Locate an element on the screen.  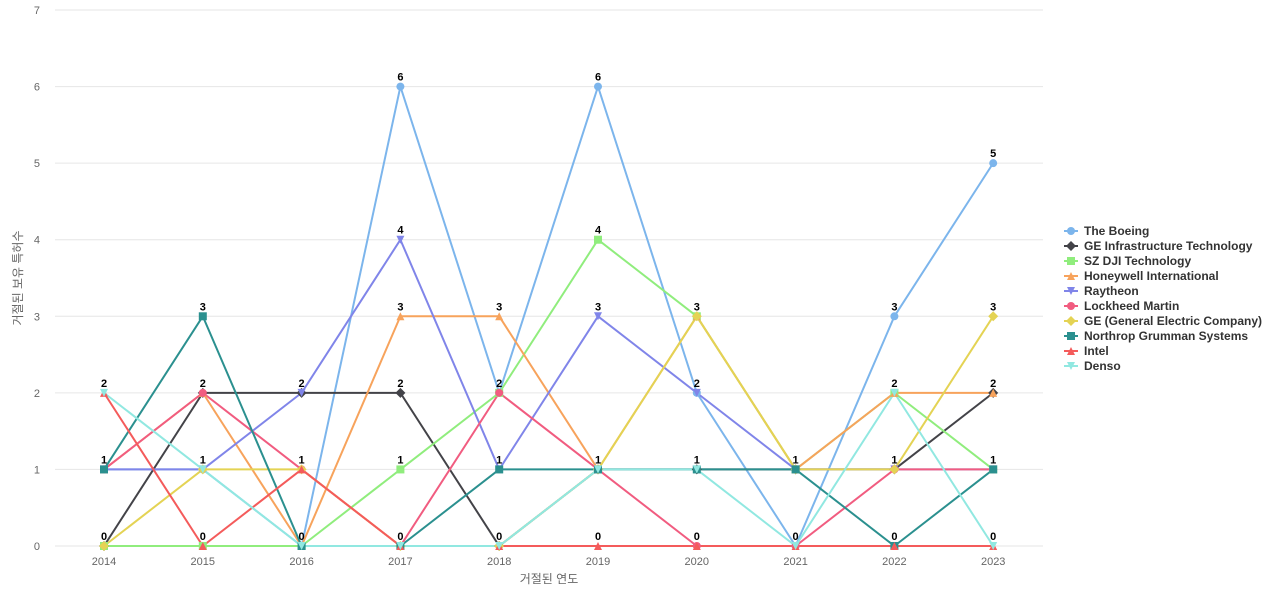
legend-label: SZ DJI Technology is located at coordinates (1137, 261).